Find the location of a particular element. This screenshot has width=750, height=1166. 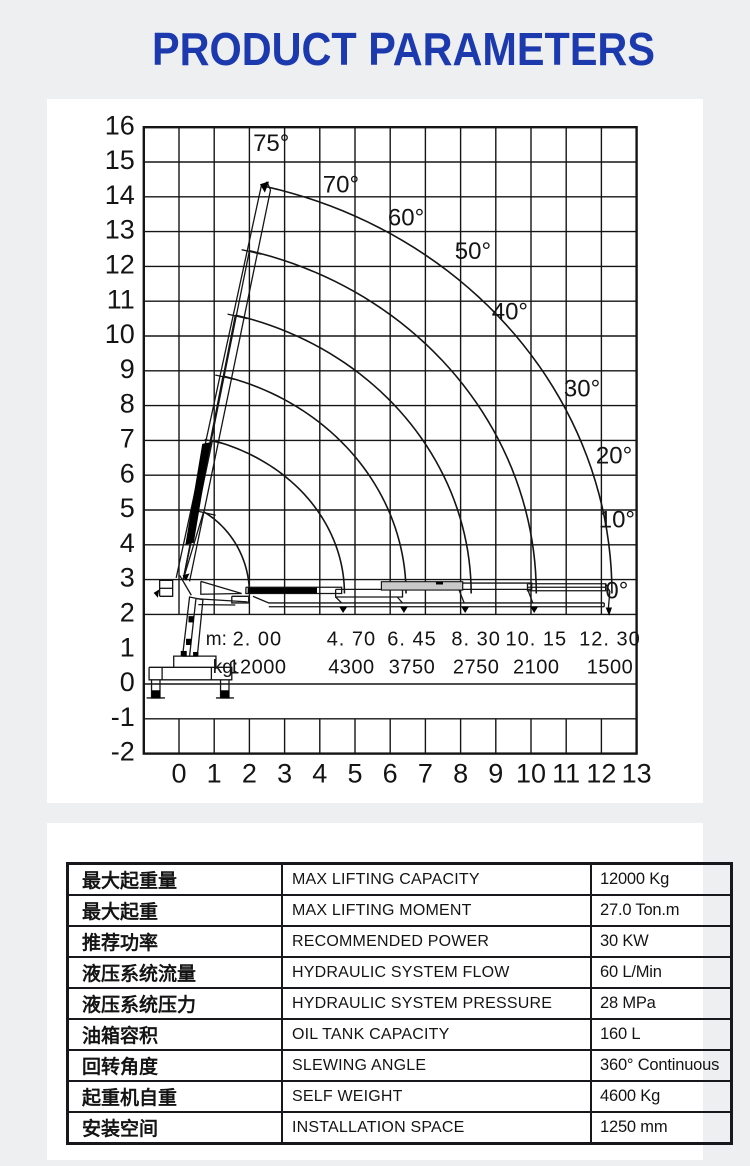

svg-text: 14 is located at coordinates (120, 195).